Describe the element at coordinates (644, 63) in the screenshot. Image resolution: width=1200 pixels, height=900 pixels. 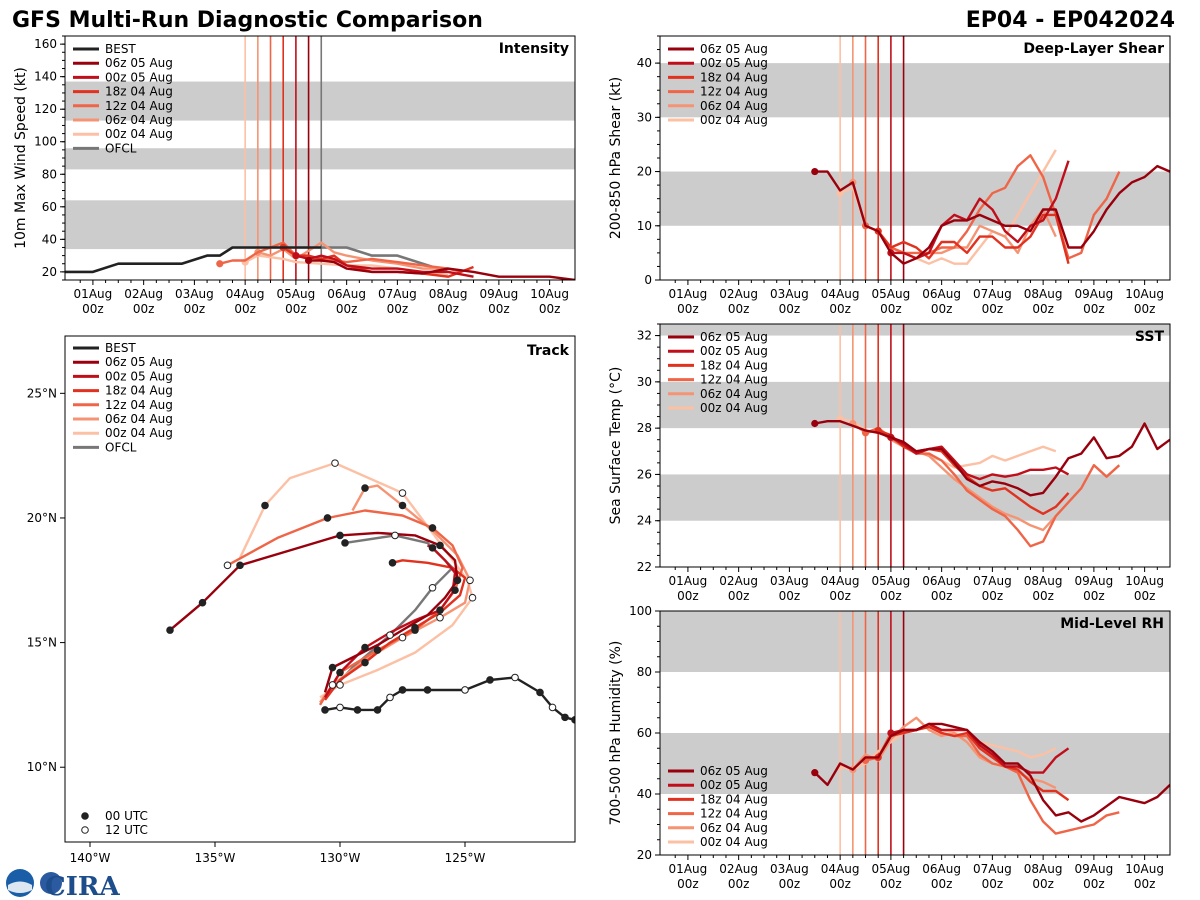
I see `y-tick-label: 40` at that location.